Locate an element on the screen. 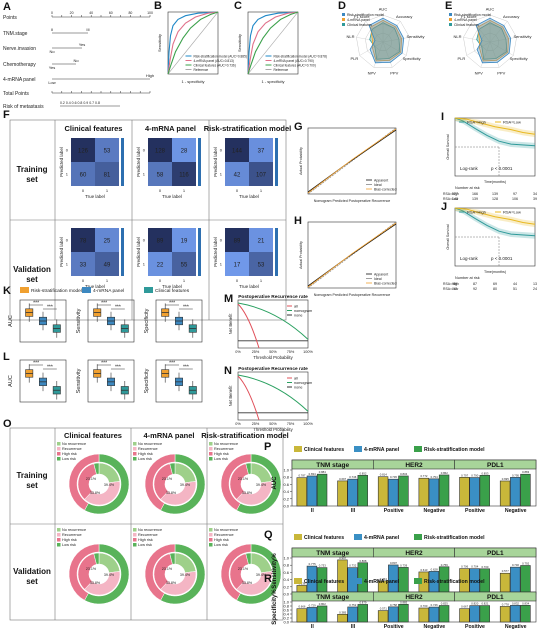  dca-legend-label: all is located at coordinates (296, 306).